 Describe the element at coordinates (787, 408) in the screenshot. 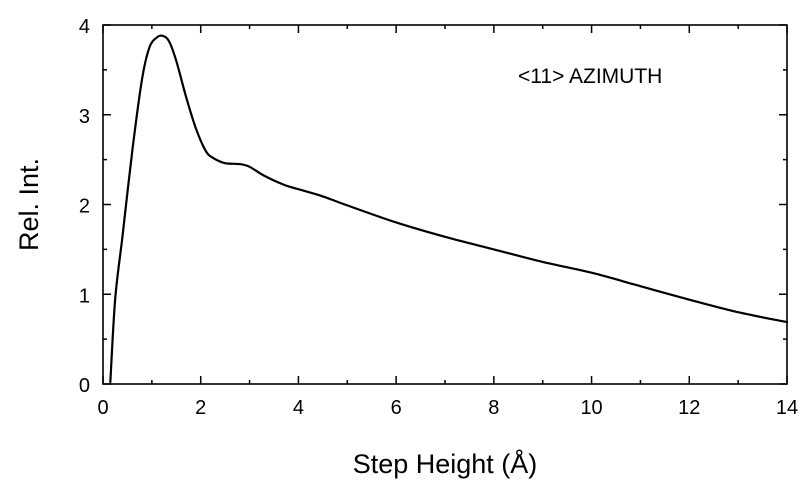

I see `x-tick-label: 14` at that location.